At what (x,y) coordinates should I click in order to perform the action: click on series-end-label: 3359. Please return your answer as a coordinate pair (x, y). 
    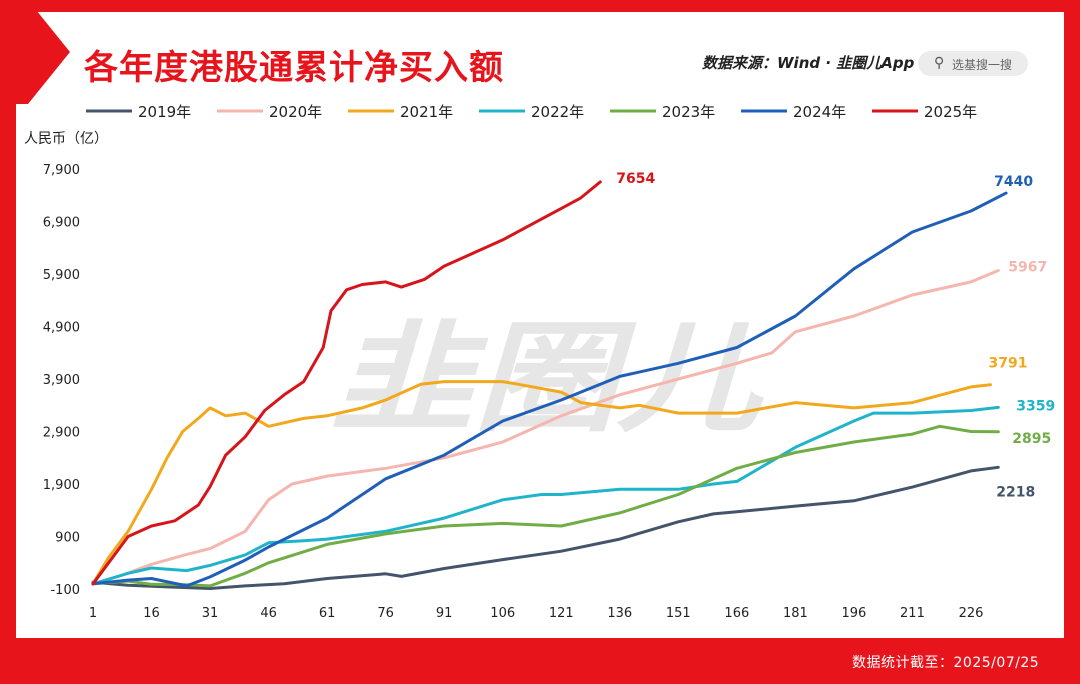
    Looking at the image, I should click on (1035, 406).